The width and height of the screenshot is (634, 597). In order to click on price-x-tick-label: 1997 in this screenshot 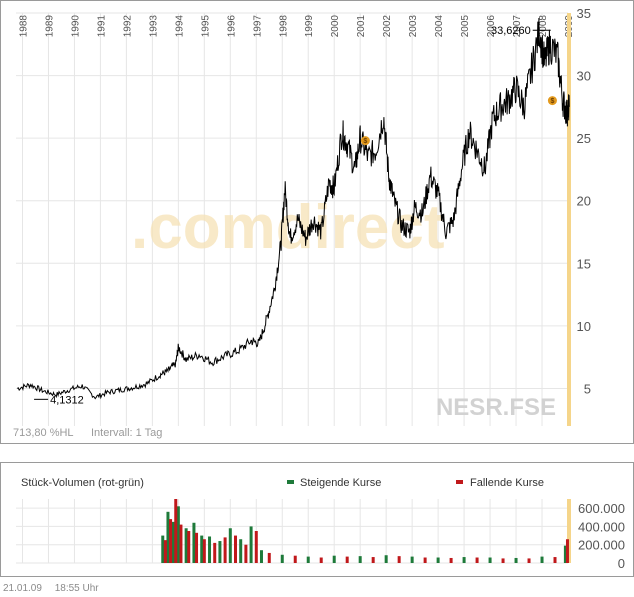, I will do `click(257, 26)`.